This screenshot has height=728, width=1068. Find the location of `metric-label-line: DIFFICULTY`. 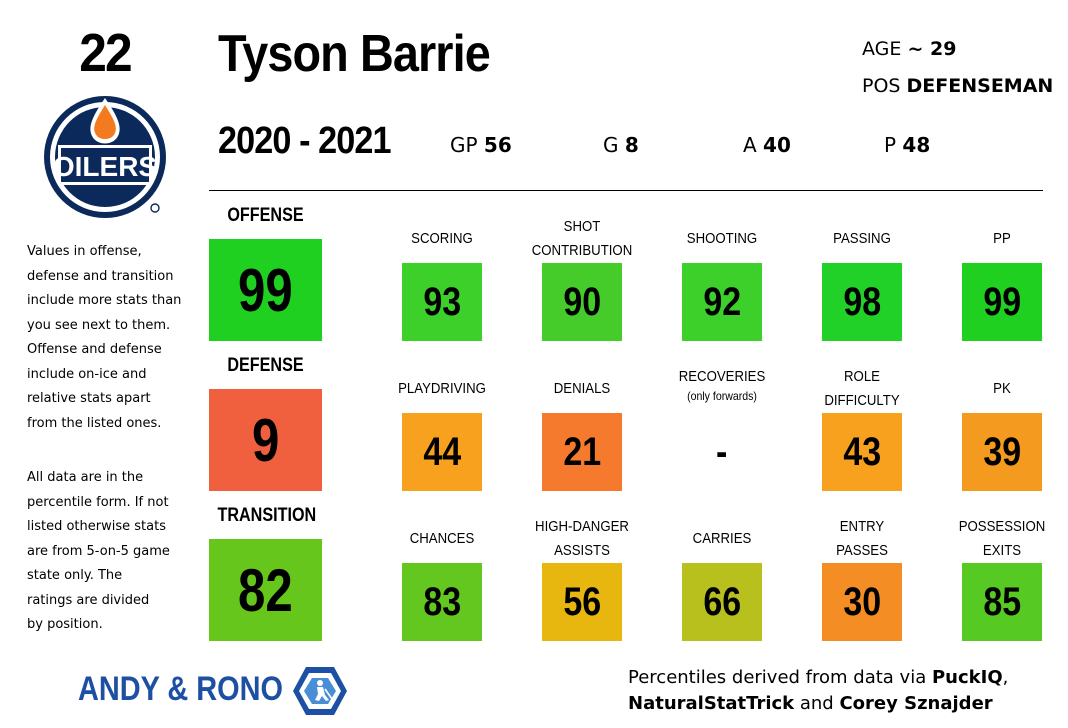

metric-label-line: DIFFICULTY is located at coordinates (862, 400).